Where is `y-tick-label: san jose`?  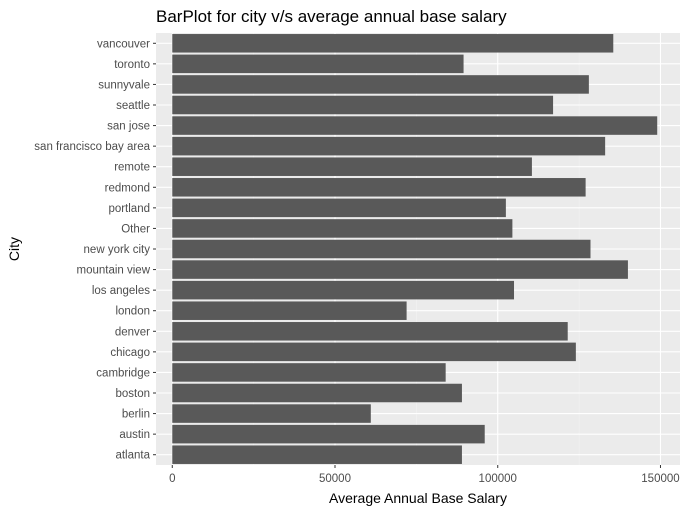 y-tick-label: san jose is located at coordinates (128, 127).